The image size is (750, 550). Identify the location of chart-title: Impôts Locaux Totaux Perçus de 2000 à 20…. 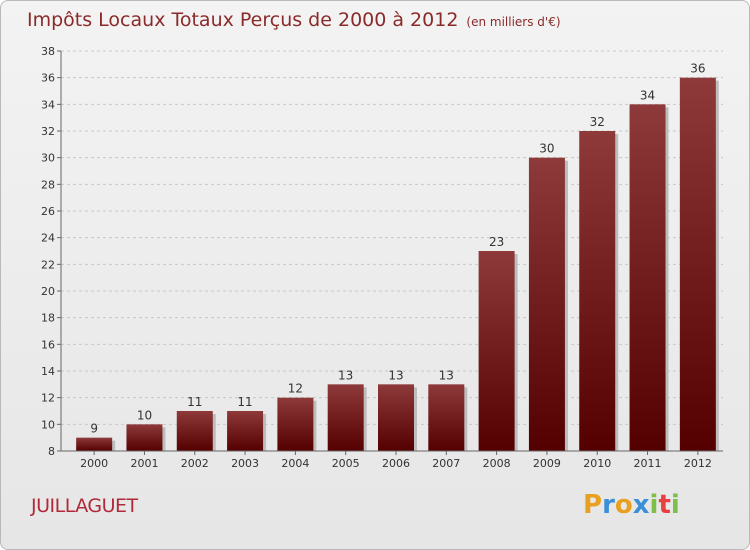
(294, 20).